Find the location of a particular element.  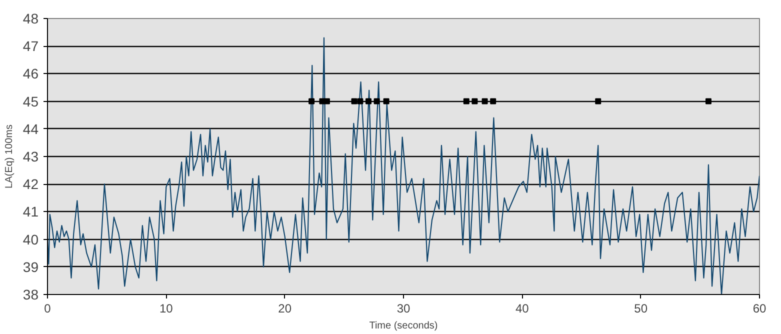

x-tick-label: 0 is located at coordinates (48, 309).